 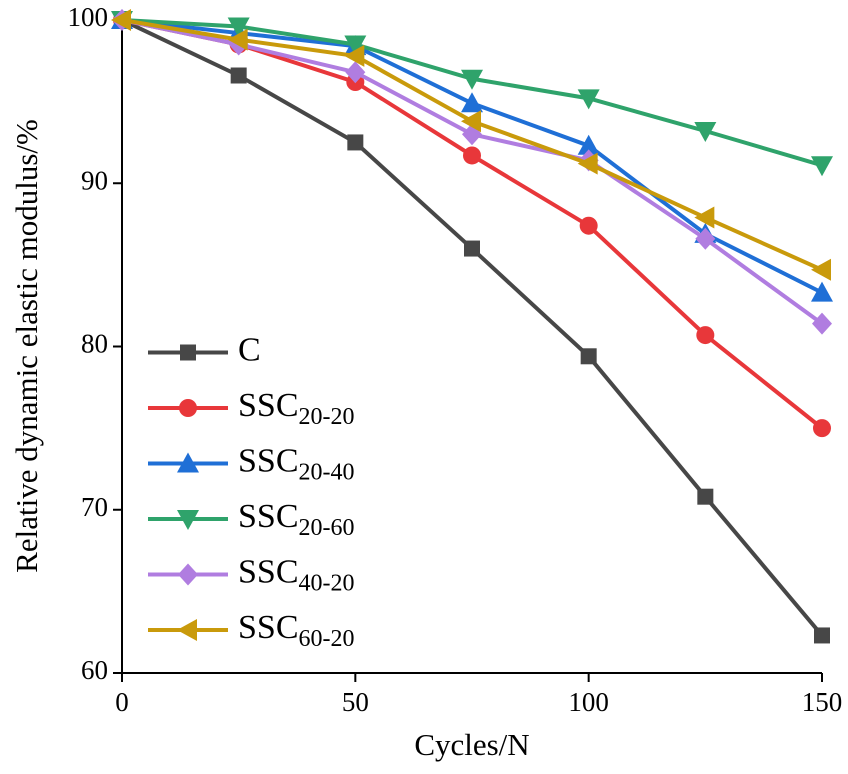 What do you see at coordinates (355, 702) in the screenshot?
I see `x-tick-label: 50` at bounding box center [355, 702].